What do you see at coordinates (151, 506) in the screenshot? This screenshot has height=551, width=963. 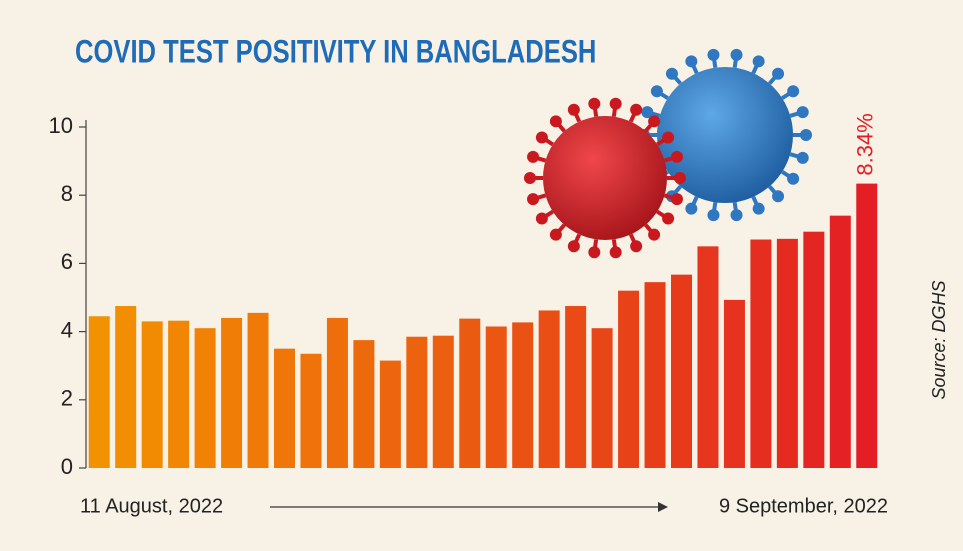 I see `x-tick-label: 11 August, 2022` at bounding box center [151, 506].